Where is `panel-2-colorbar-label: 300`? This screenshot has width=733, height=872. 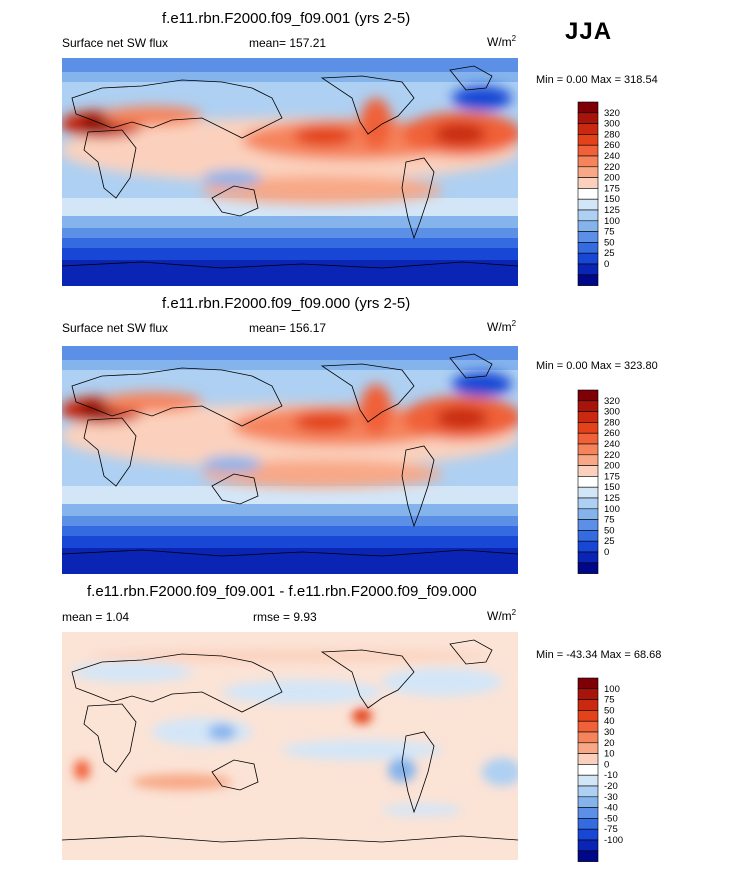
panel-2-colorbar-label: 300 is located at coordinates (612, 412).